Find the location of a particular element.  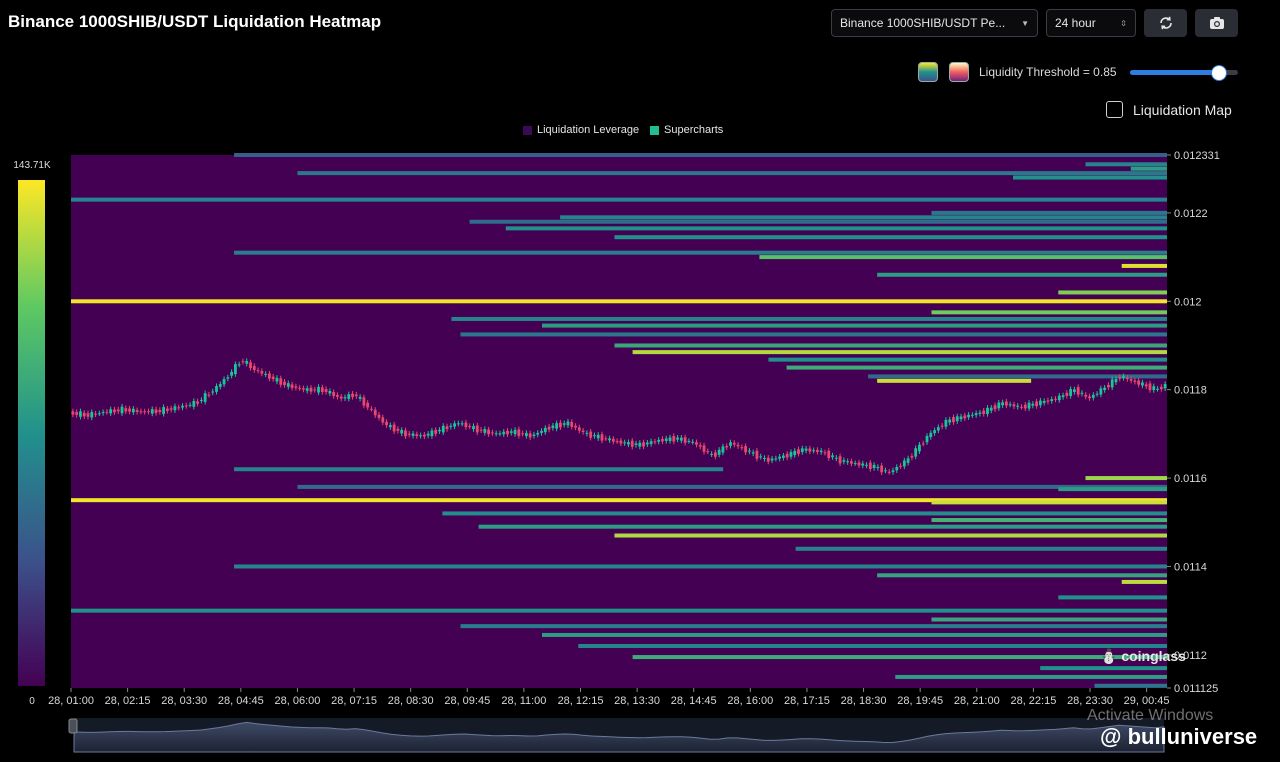

activate-windows-watermark: Activate Windows is located at coordinates (1150, 715).